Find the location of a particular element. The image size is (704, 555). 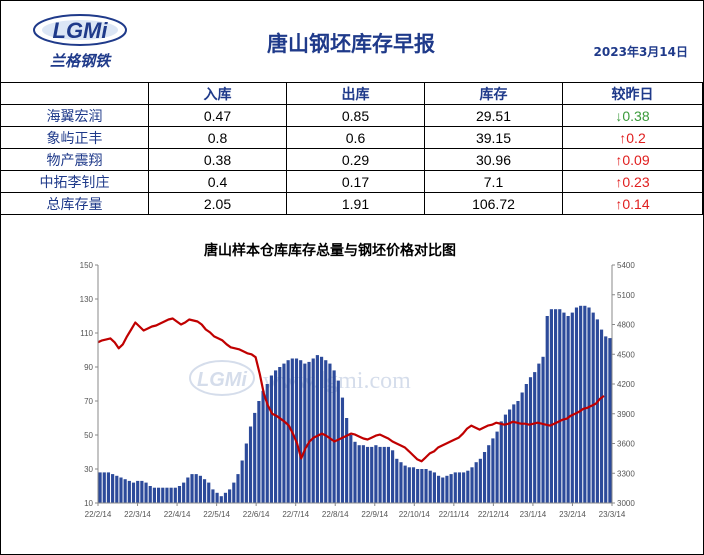

row-in: 0.47 is located at coordinates (217, 115).